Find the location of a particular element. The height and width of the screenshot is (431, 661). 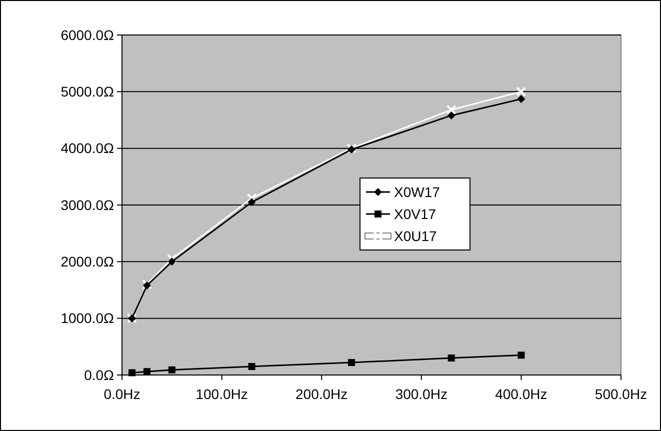

x-tick-label: 500.0Hz is located at coordinates (621, 394).